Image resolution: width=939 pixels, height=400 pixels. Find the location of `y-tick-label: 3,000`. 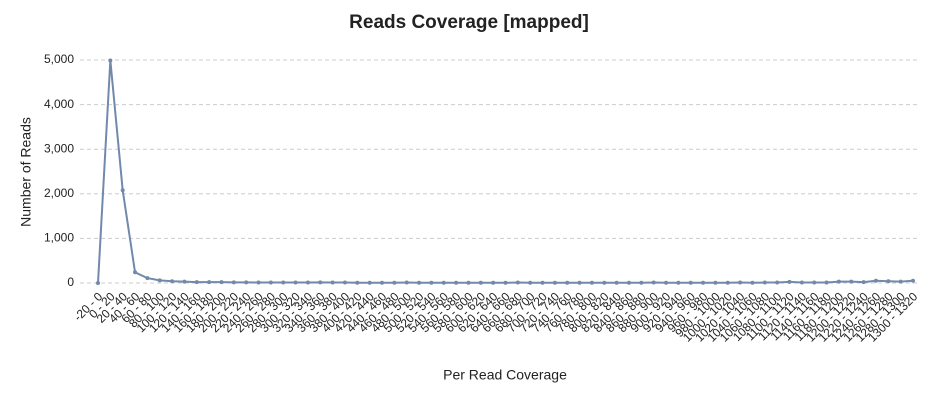

y-tick-label: 3,000 is located at coordinates (59, 148).